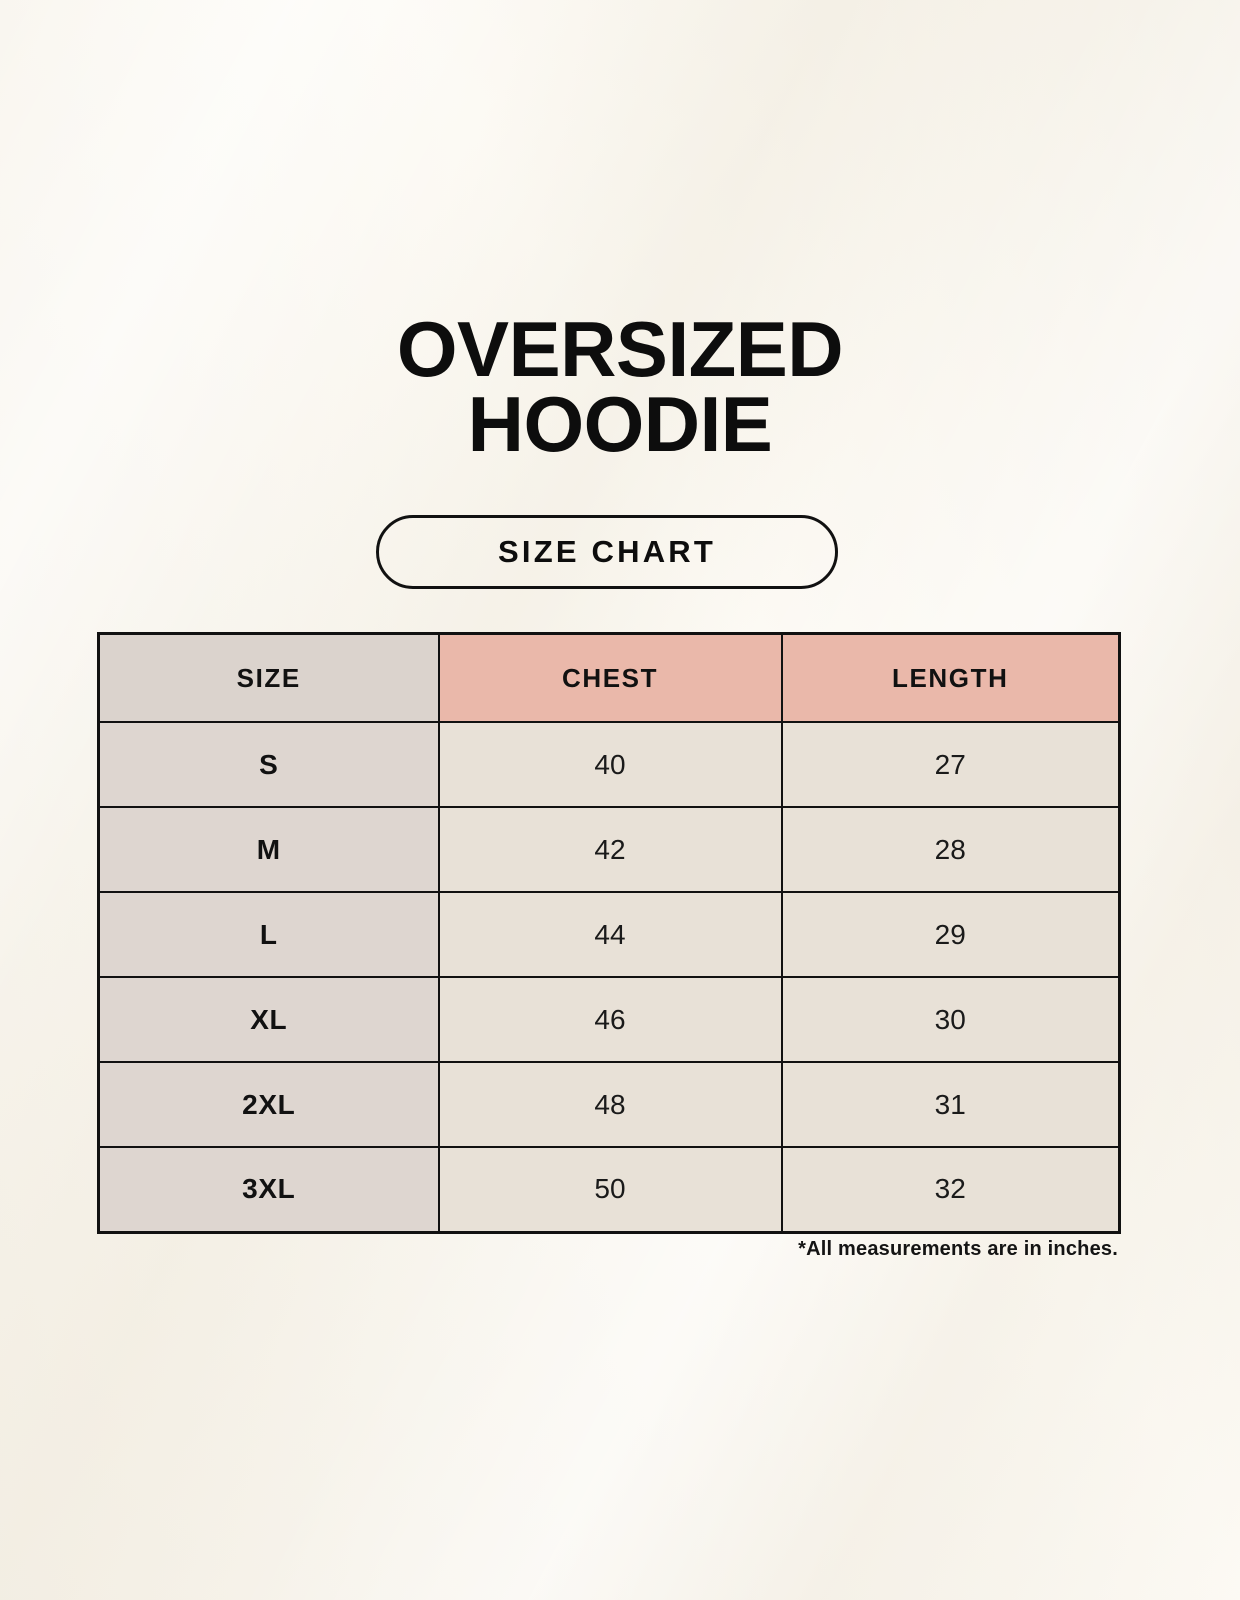 Image resolution: width=1240 pixels, height=1600 pixels. Describe the element at coordinates (268, 677) in the screenshot. I see `column-header-size: SIZE` at that location.